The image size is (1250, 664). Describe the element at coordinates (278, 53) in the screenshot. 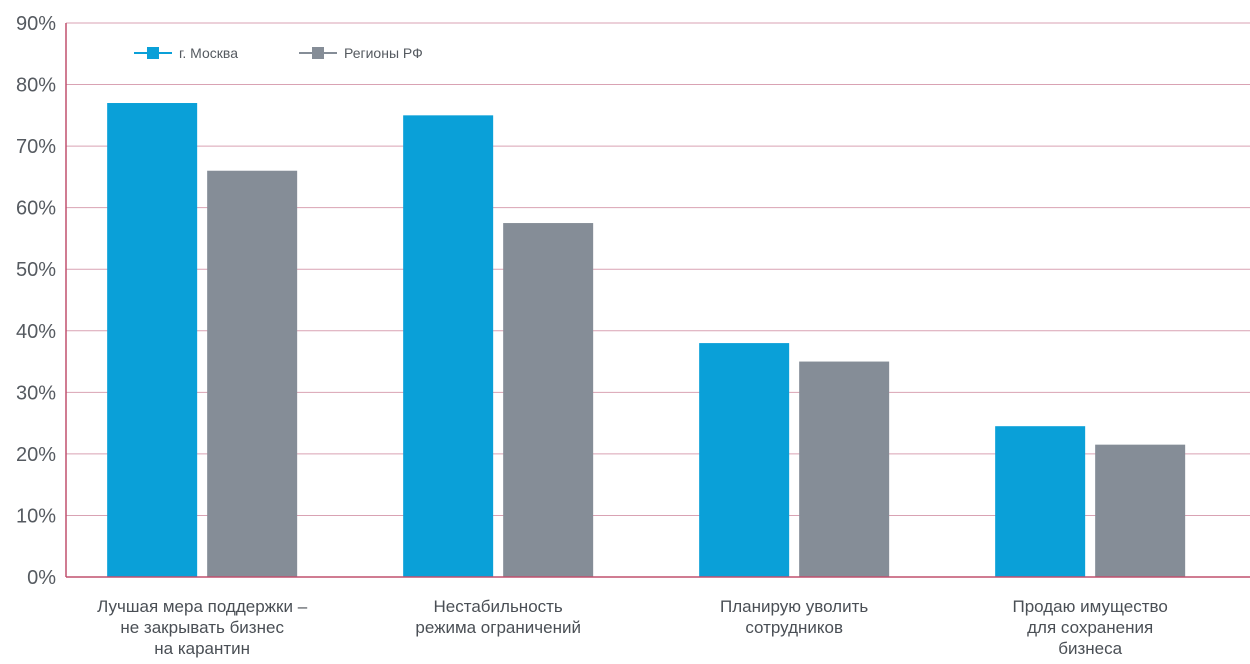

I see `legend: г. Москва Регионы РФ` at that location.